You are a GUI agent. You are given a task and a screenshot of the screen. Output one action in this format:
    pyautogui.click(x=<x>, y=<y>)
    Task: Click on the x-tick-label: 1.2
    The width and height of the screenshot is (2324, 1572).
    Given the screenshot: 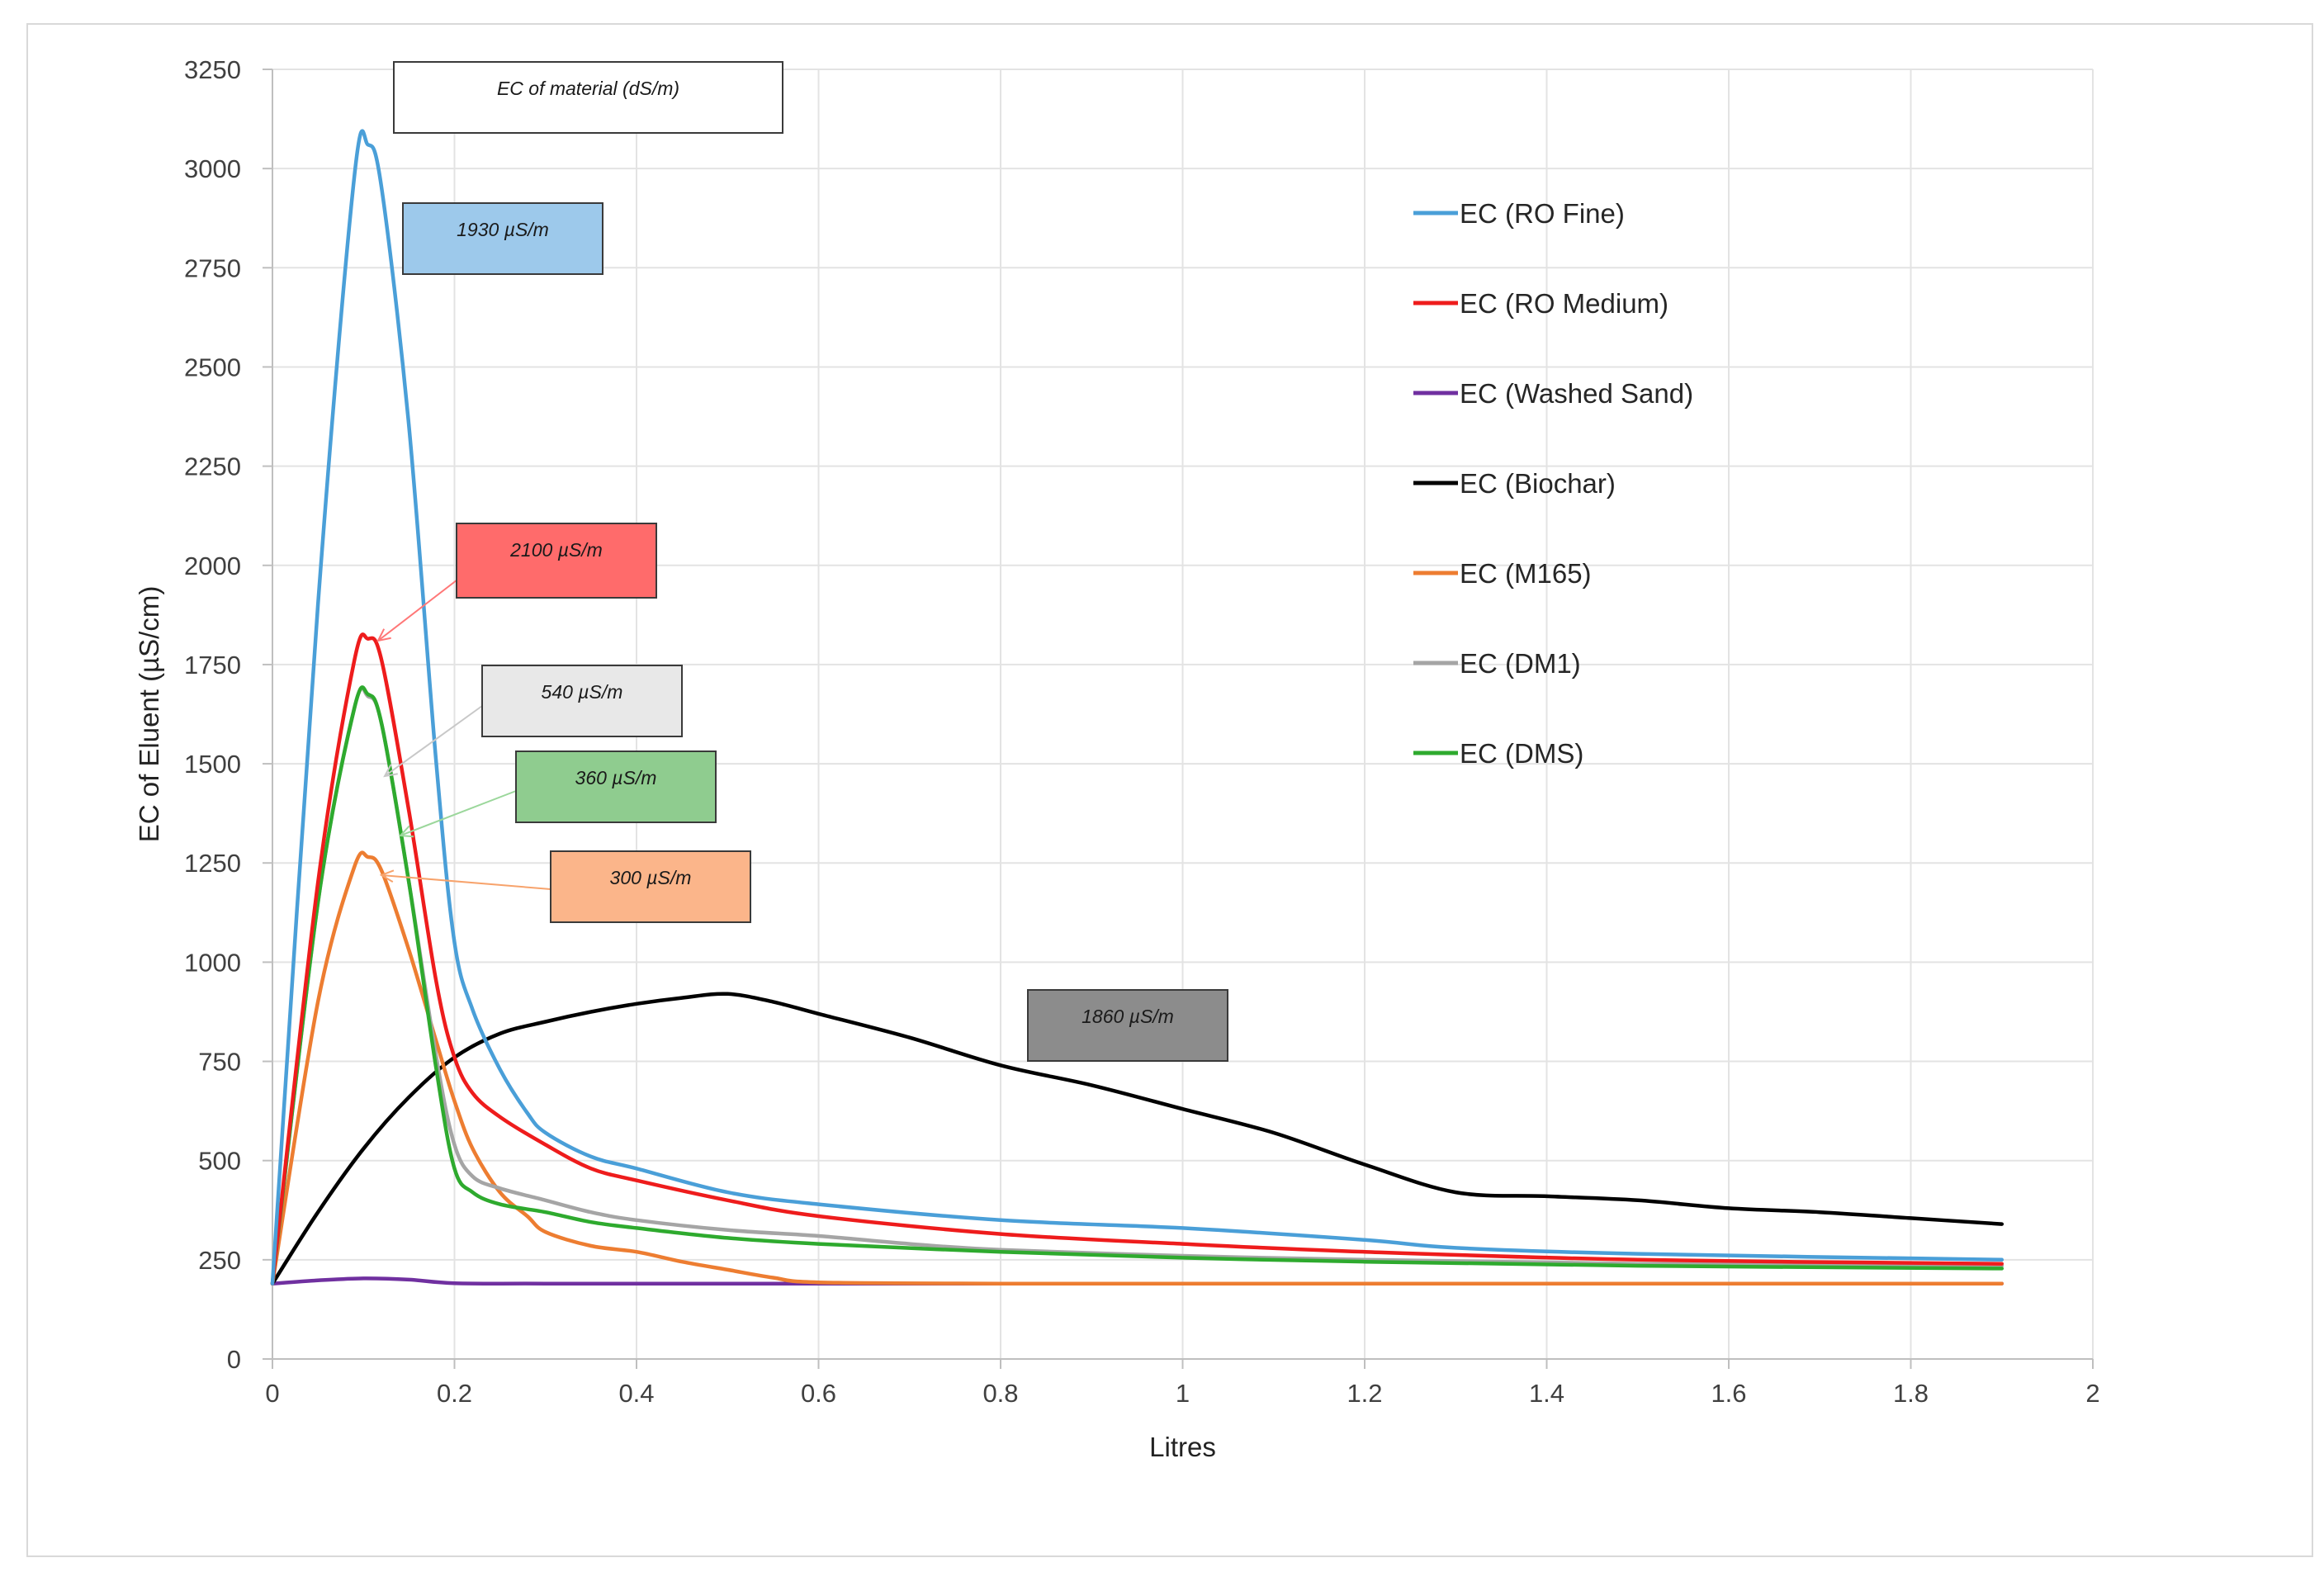 What is the action you would take?
    pyautogui.click(x=1364, y=1393)
    